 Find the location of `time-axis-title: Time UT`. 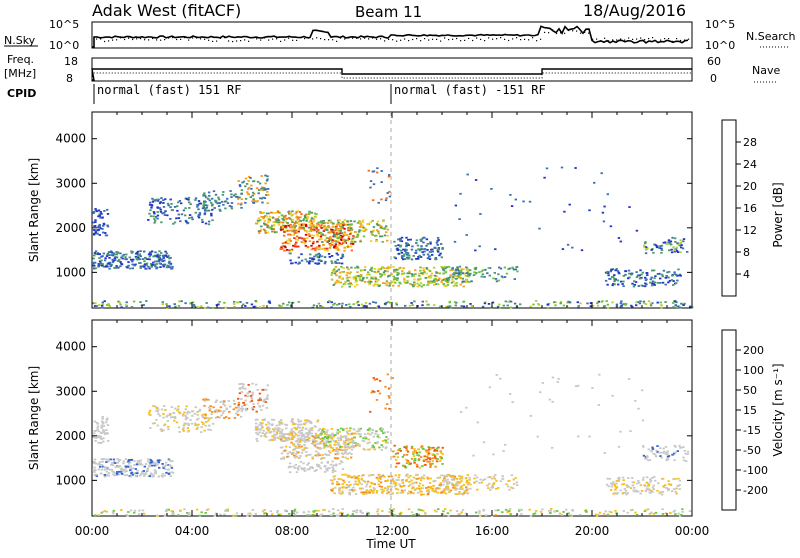

time-axis-title: Time UT is located at coordinates (390, 544).